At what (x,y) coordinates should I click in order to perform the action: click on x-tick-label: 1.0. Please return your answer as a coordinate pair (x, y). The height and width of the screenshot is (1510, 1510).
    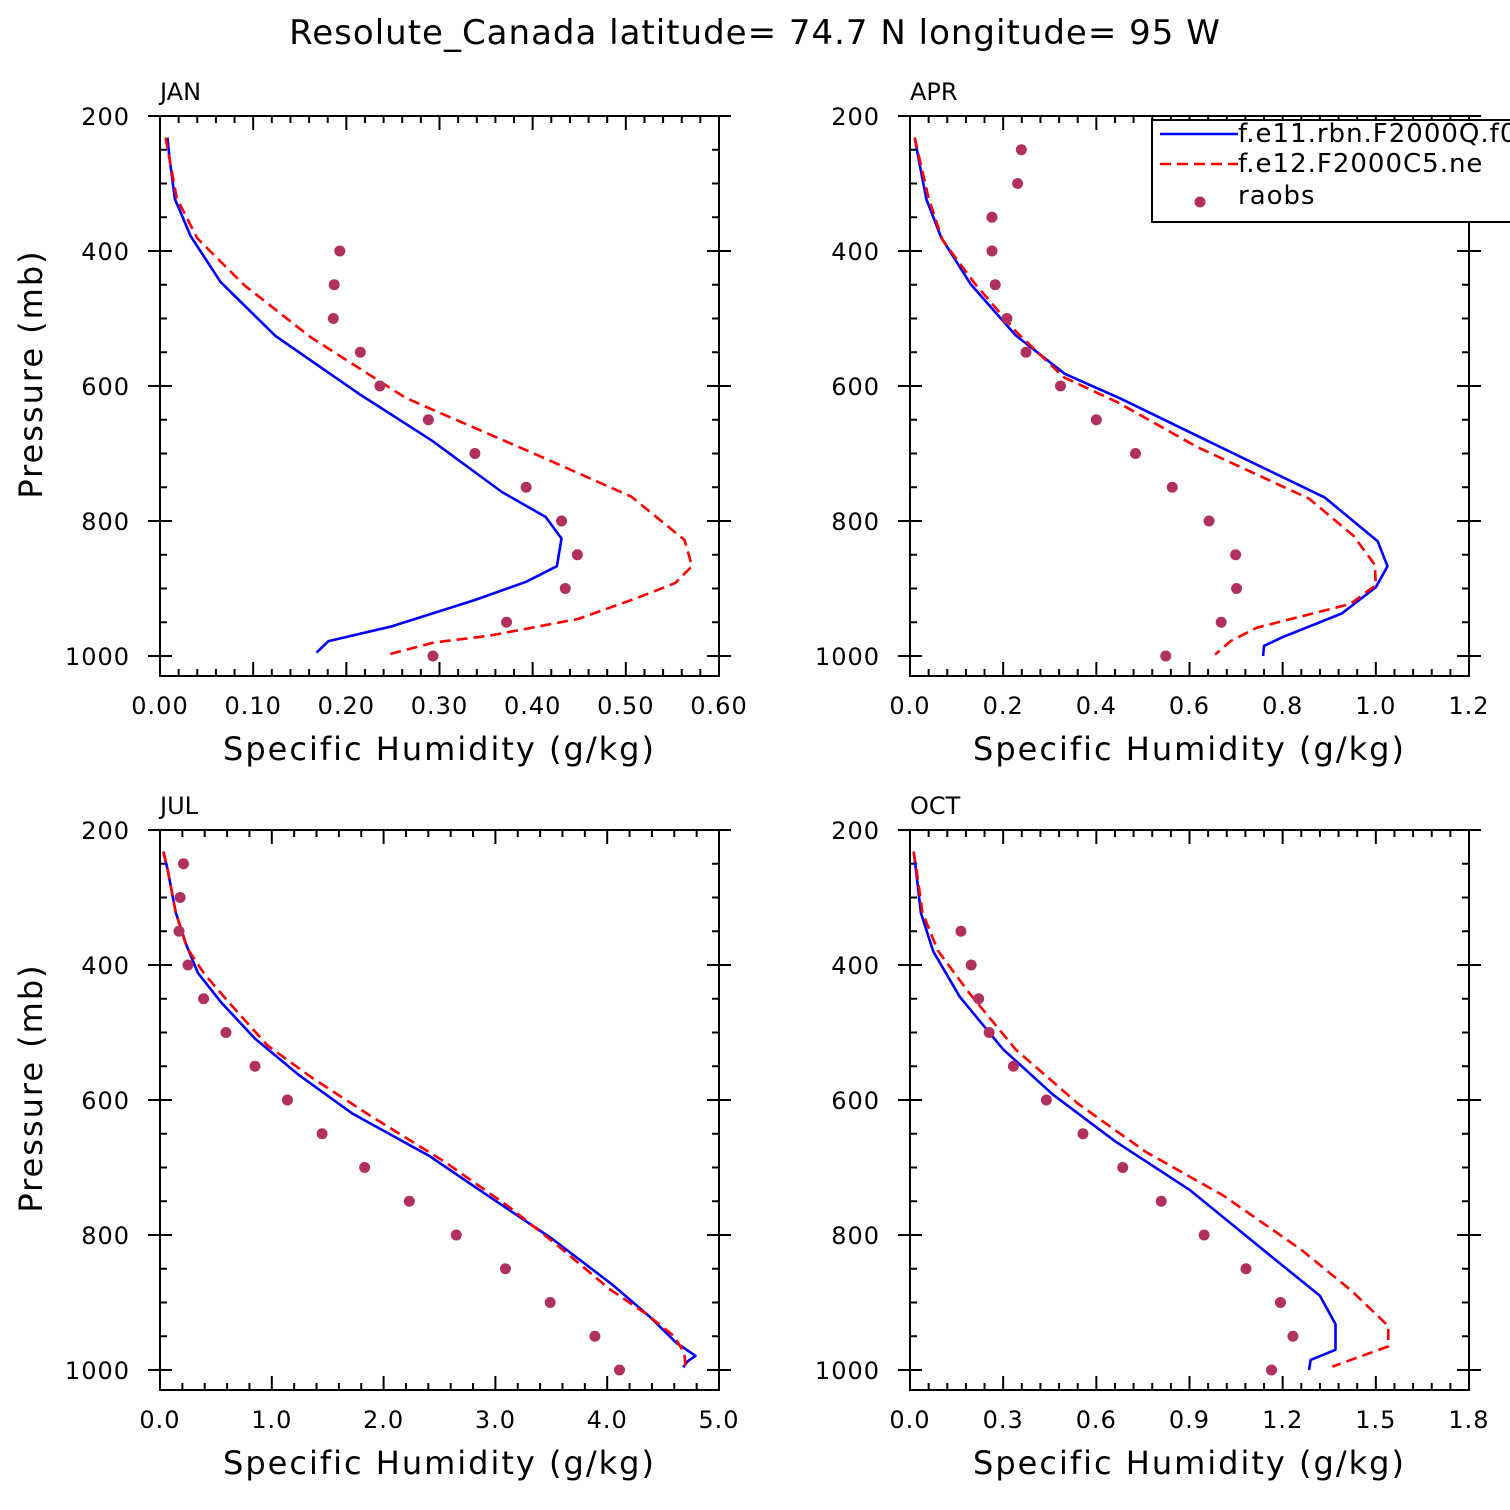
    Looking at the image, I should click on (1375, 706).